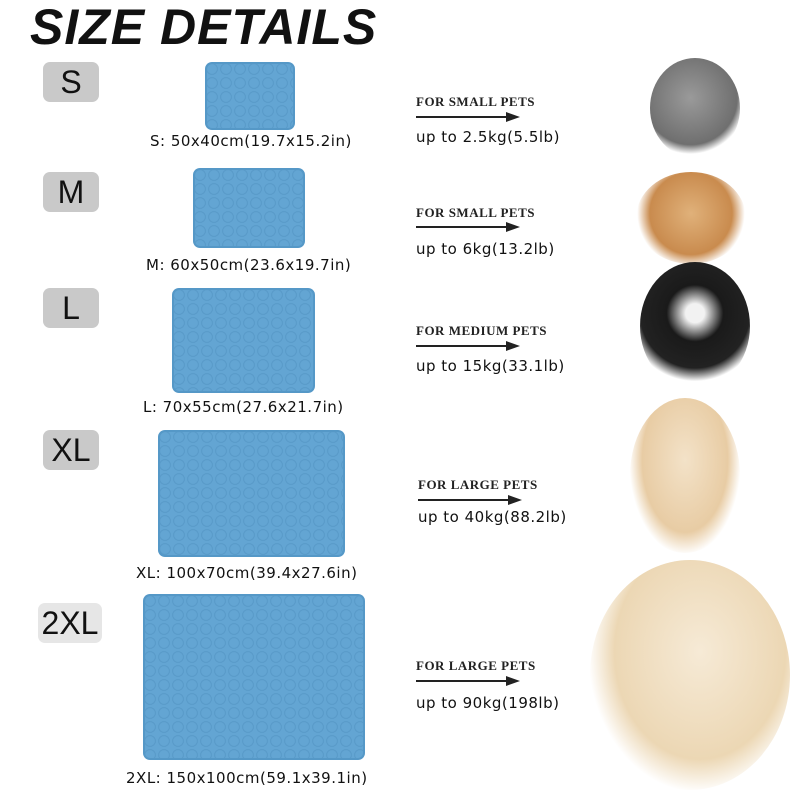 This screenshot has height=800, width=800. I want to click on size-dimensions-s: S: 50x40cm(19.7x15.2in), so click(251, 141).